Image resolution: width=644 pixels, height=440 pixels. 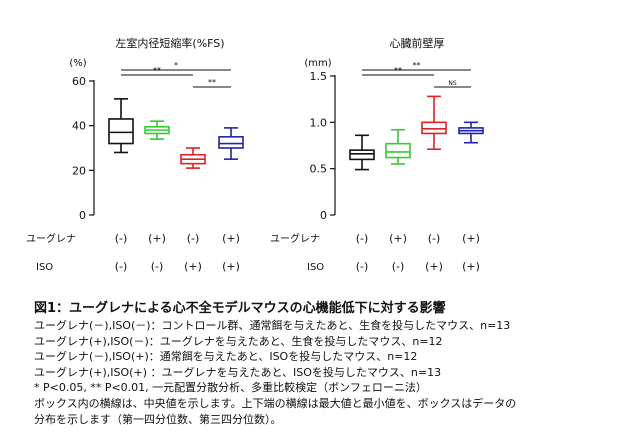 What do you see at coordinates (315, 267) in the screenshot?
I see `row-label-iso-right: ISO` at bounding box center [315, 267].